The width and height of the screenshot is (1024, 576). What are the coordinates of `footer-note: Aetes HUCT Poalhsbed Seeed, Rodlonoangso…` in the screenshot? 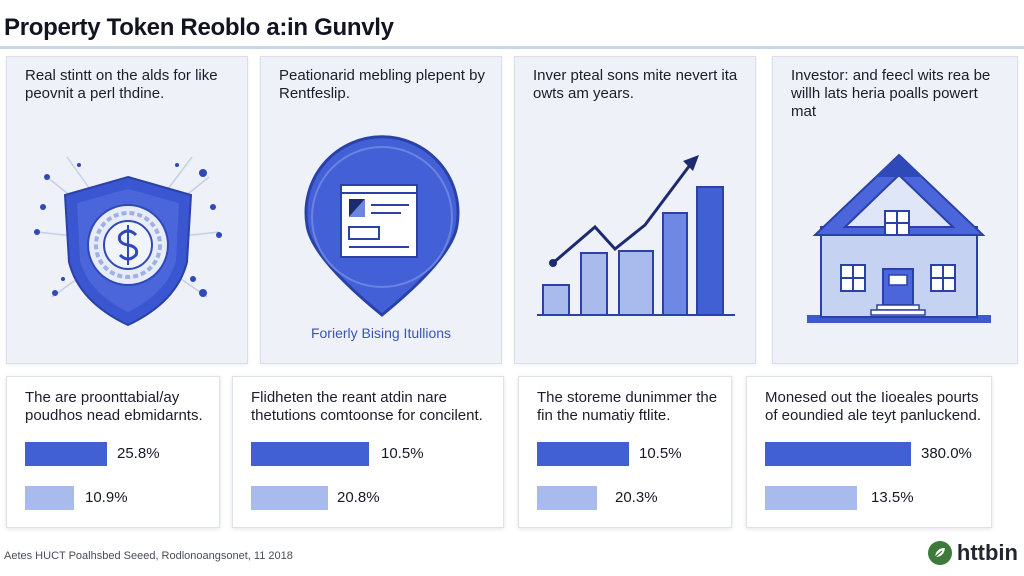 It's located at (148, 556).